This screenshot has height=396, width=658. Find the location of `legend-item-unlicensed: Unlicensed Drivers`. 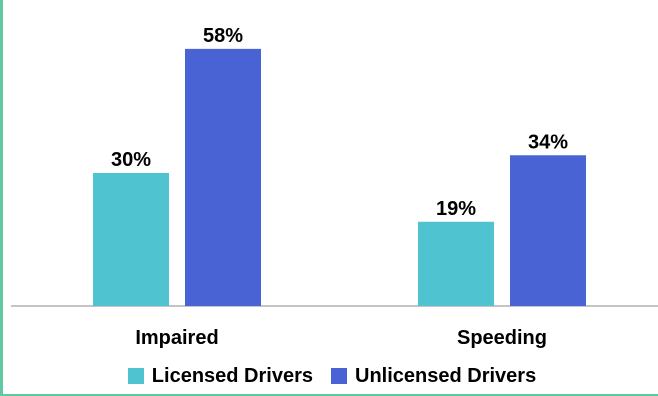

legend-item-unlicensed: Unlicensed Drivers is located at coordinates (433, 376).